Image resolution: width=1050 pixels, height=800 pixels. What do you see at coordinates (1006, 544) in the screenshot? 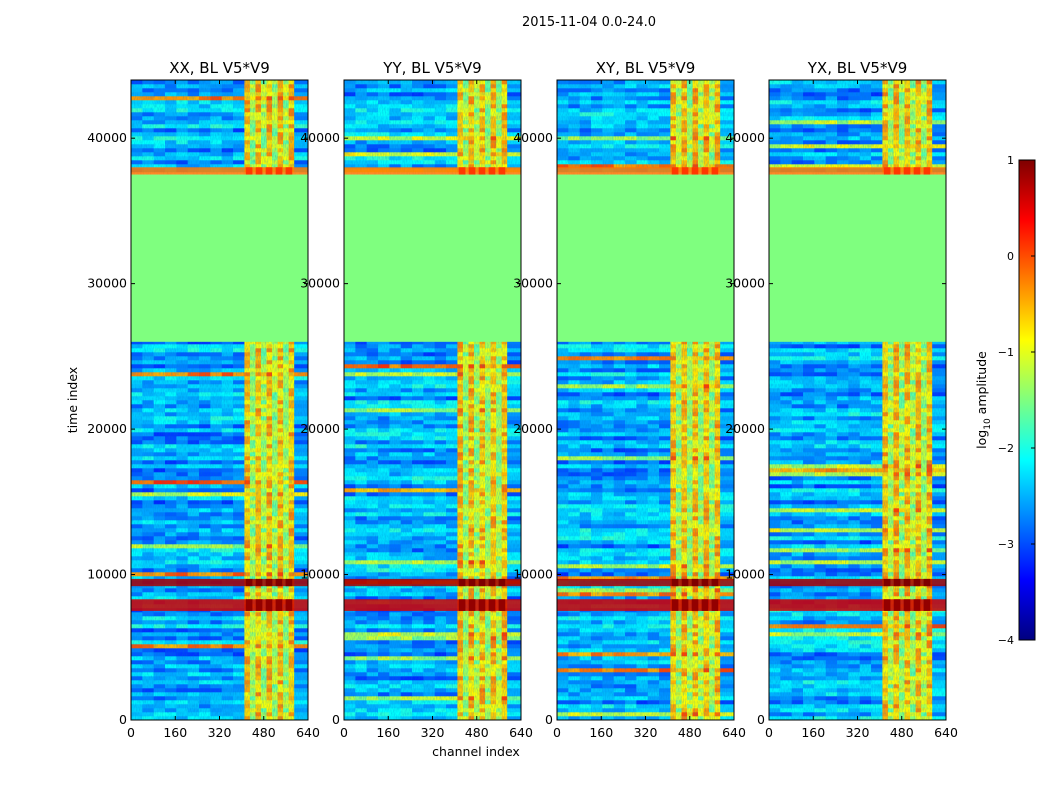
I see `colorbar-tick-label: −3` at bounding box center [1006, 544].